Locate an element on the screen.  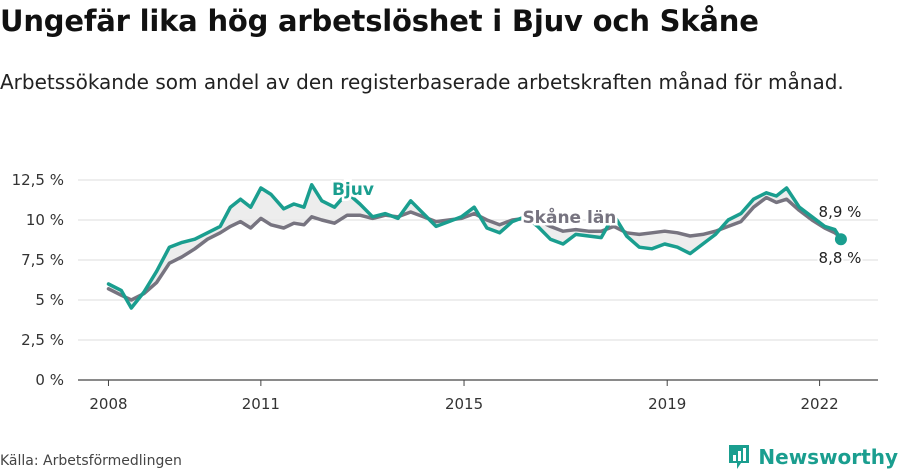
skane-series-label: Skåne län is located at coordinates (569, 217).